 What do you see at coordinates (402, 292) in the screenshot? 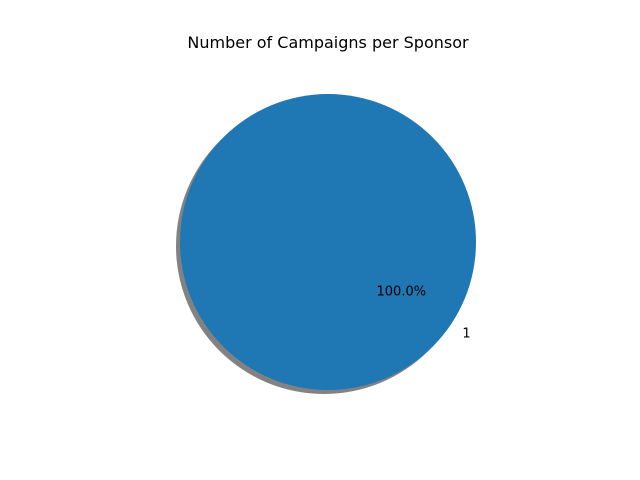
I see `pie-percent-label: 100.0%` at bounding box center [402, 292].